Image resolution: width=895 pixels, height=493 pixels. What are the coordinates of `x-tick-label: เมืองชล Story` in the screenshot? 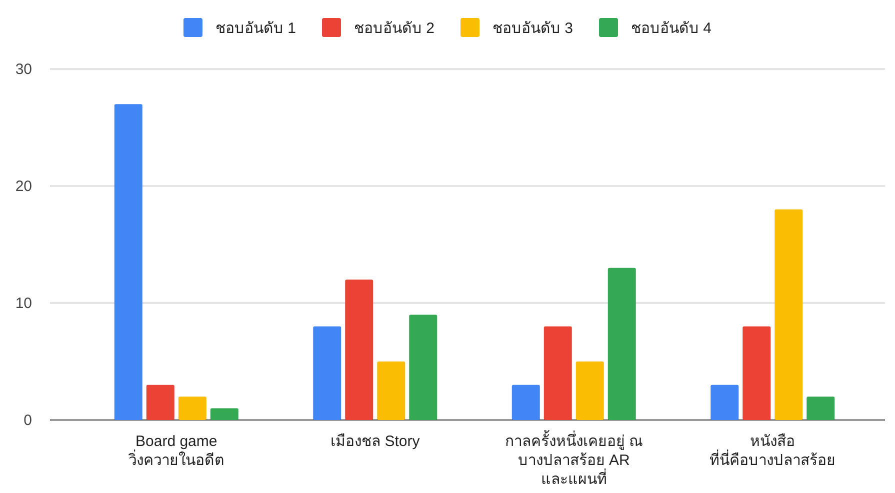 It's located at (375, 441).